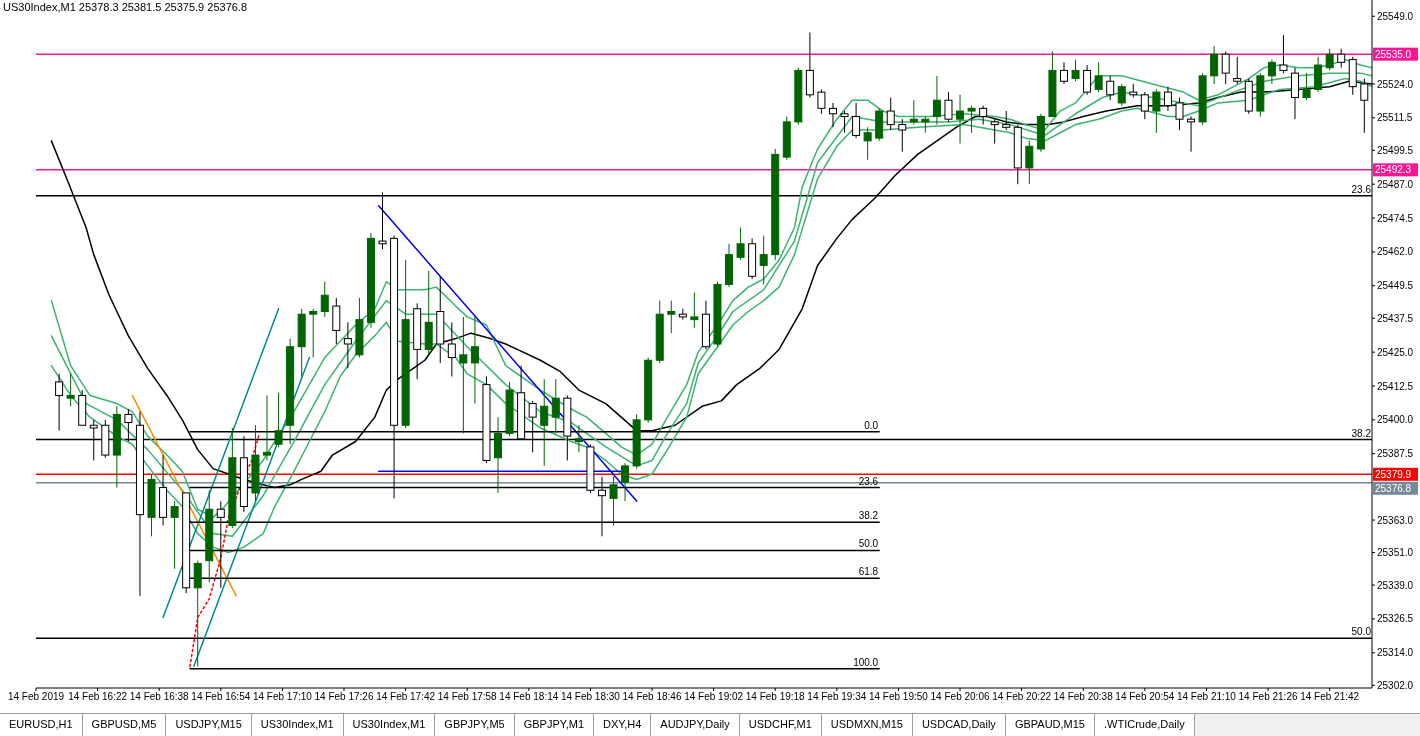  I want to click on x-tick-label: 14 Feb 16:38, so click(159, 697).